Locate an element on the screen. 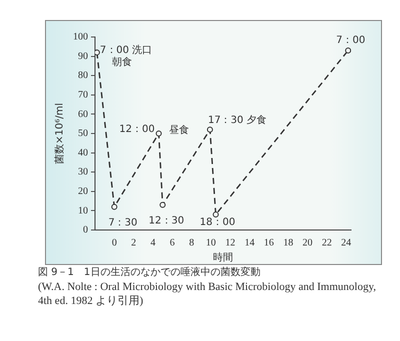  annotation: 朝食 is located at coordinates (122, 62).